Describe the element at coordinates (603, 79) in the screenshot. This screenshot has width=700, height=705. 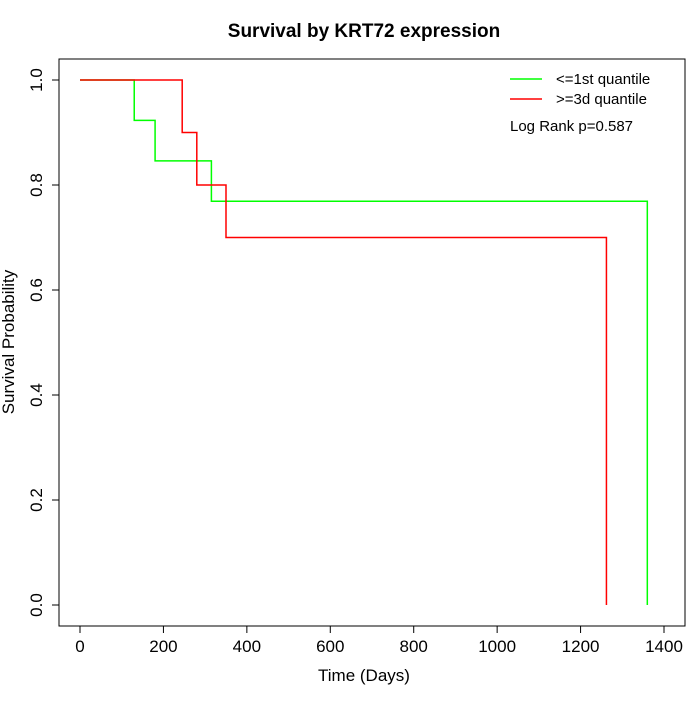
I see `legend-label: <=1st quantile` at that location.